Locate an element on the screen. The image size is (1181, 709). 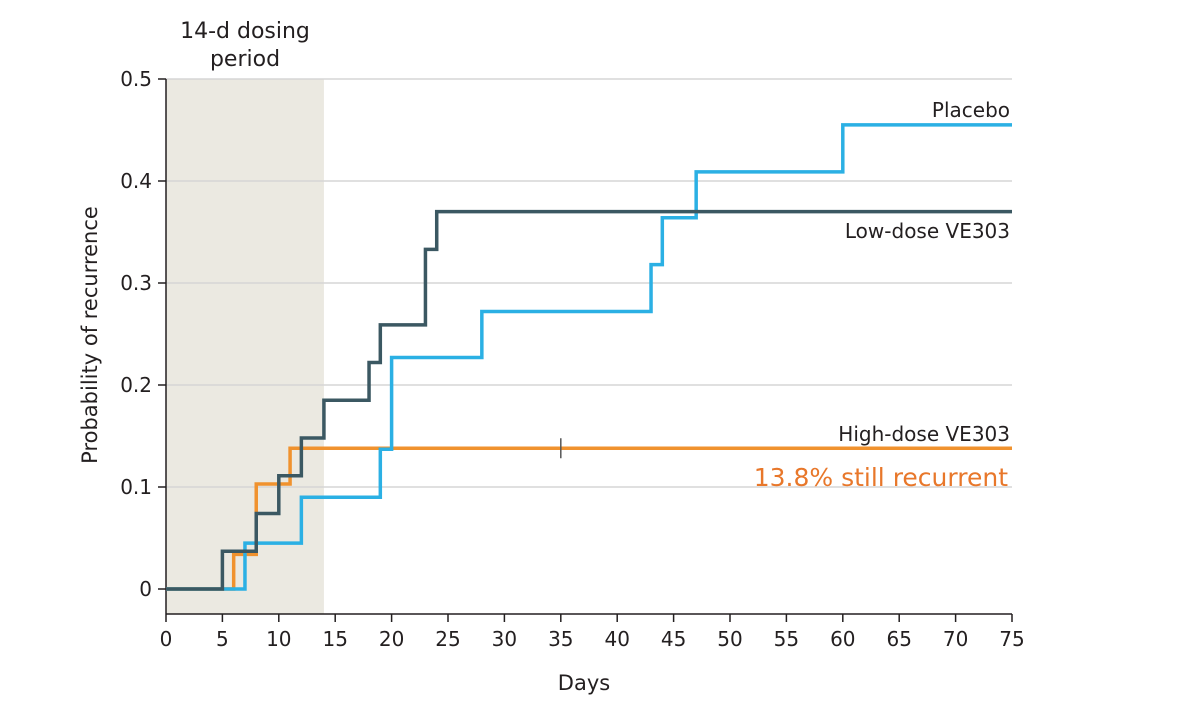
shade-label-line-2: period is located at coordinates (245, 59).